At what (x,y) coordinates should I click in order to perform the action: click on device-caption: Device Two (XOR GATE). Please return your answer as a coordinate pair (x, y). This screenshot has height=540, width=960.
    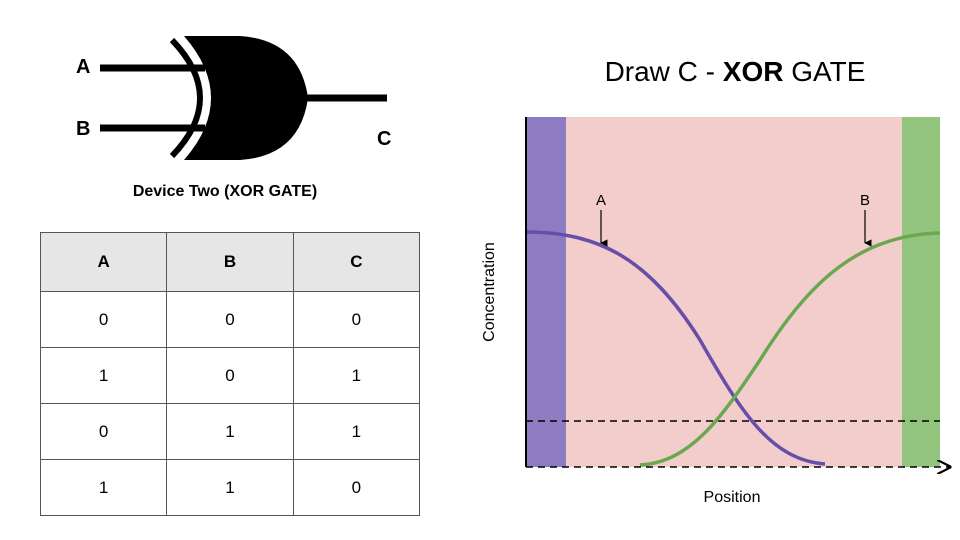
    Looking at the image, I should click on (225, 191).